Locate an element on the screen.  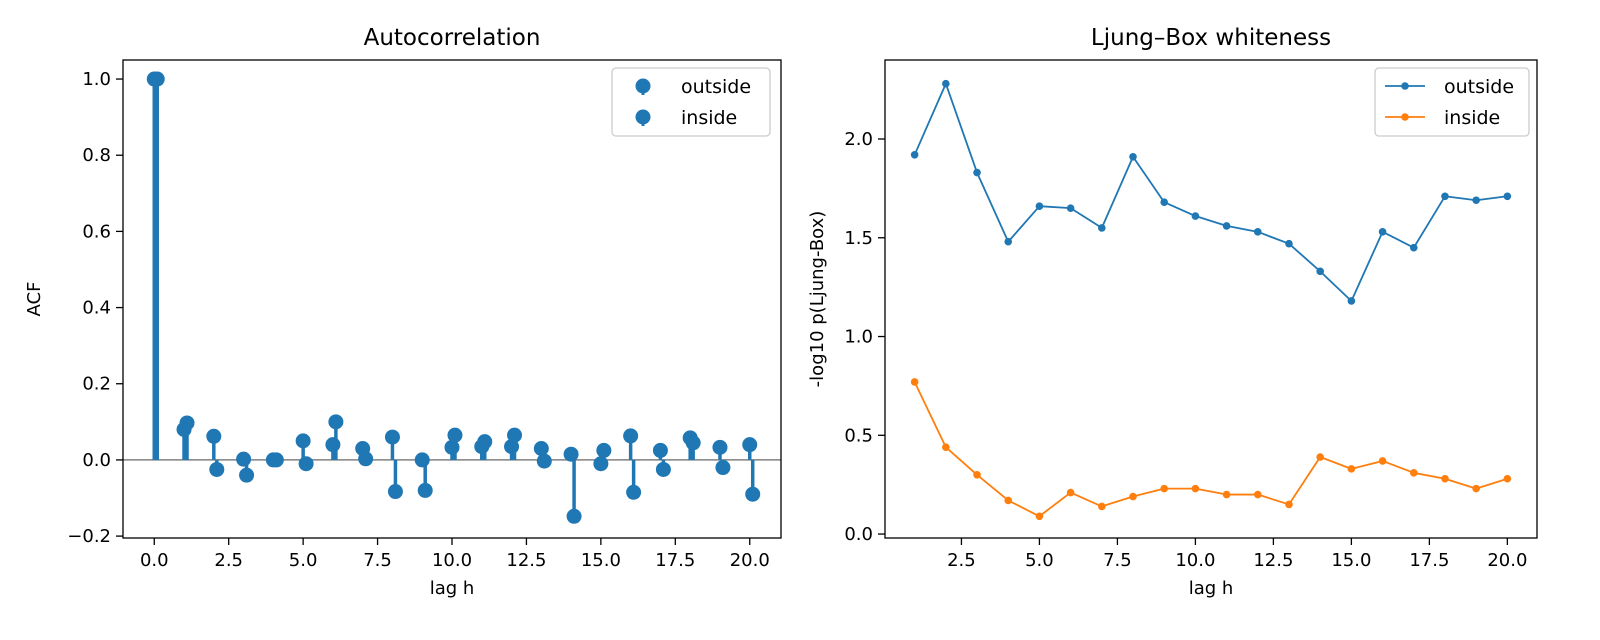
y-tick-label: 0.5 is located at coordinates (858, 435).